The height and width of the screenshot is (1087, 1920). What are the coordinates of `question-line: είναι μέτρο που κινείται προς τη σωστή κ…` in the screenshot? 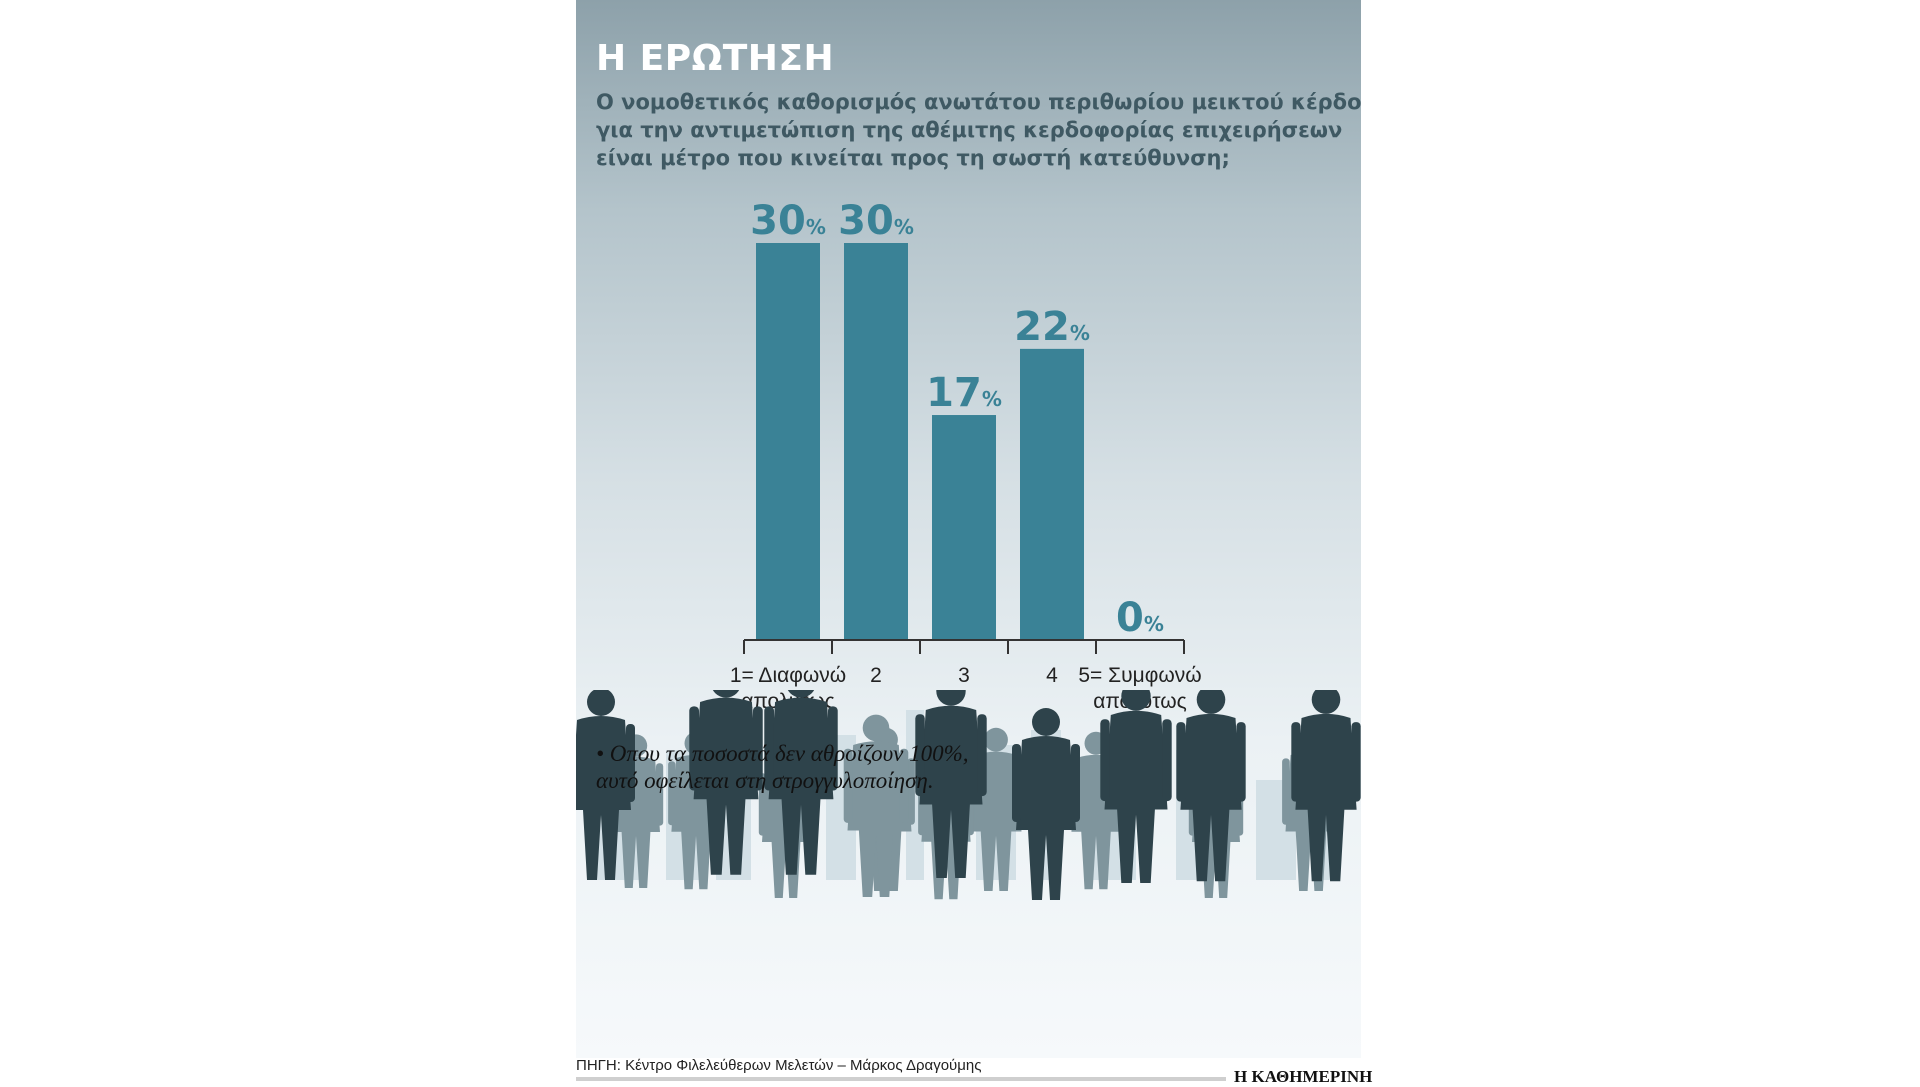 It's located at (913, 158).